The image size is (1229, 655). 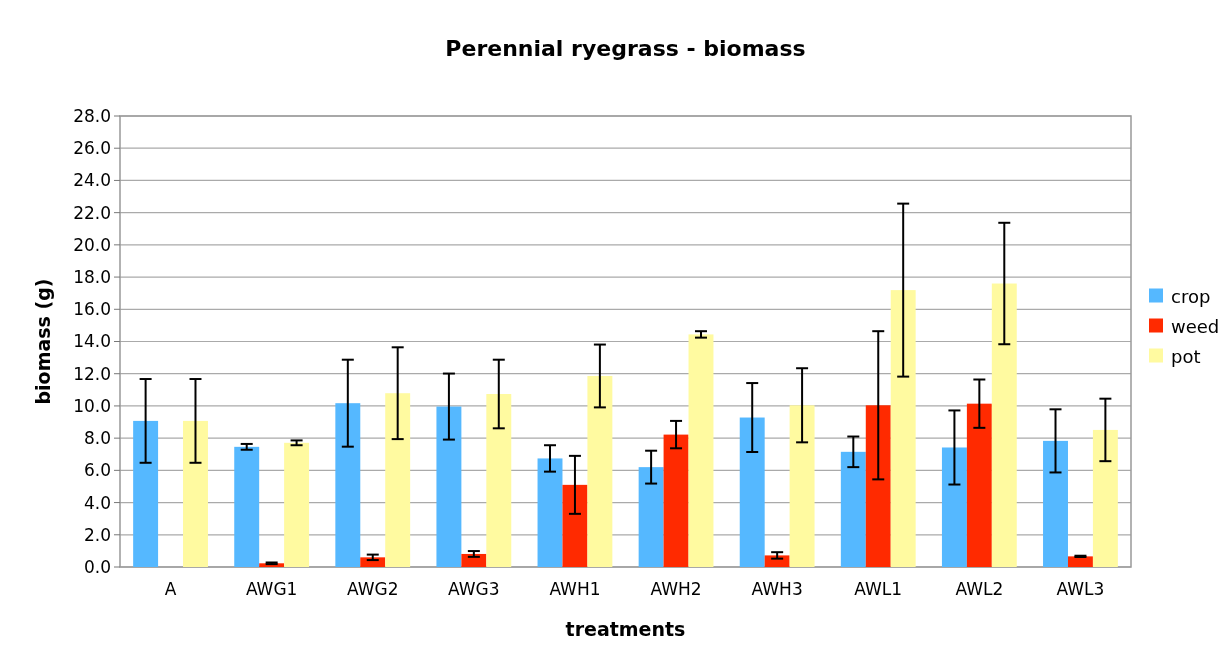 I want to click on x-tick-label: AWL3, so click(x=1080, y=589).